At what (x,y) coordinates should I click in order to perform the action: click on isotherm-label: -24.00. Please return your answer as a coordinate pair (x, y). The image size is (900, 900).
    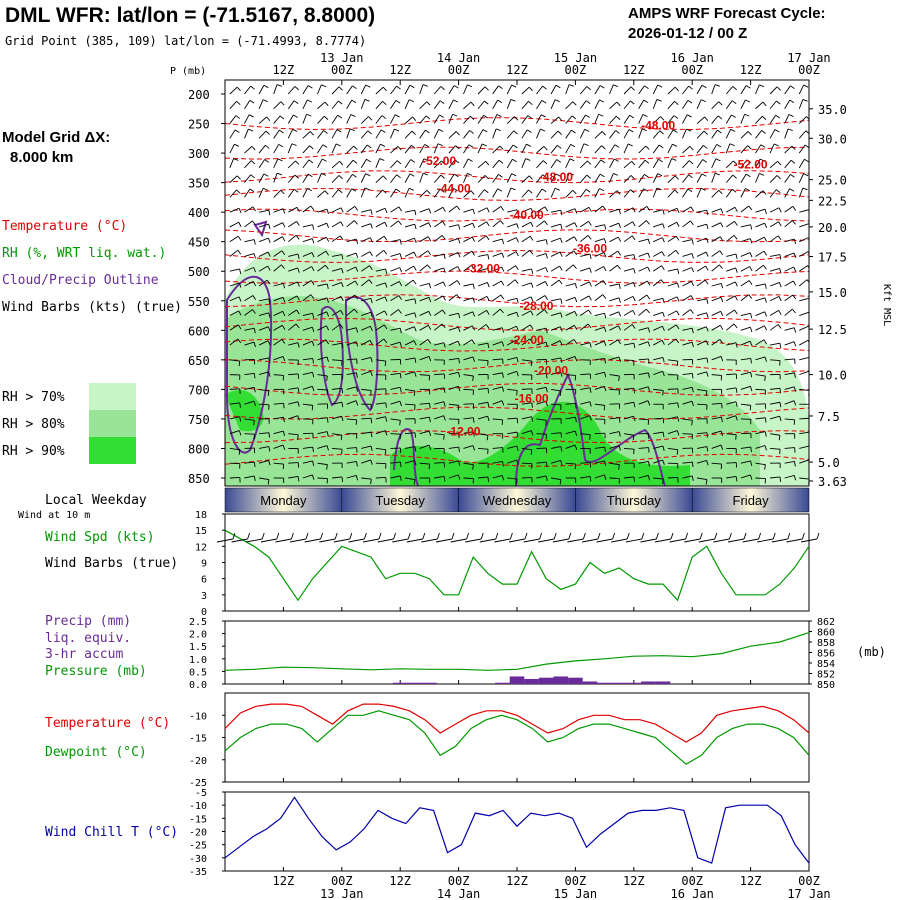
    Looking at the image, I should click on (527, 340).